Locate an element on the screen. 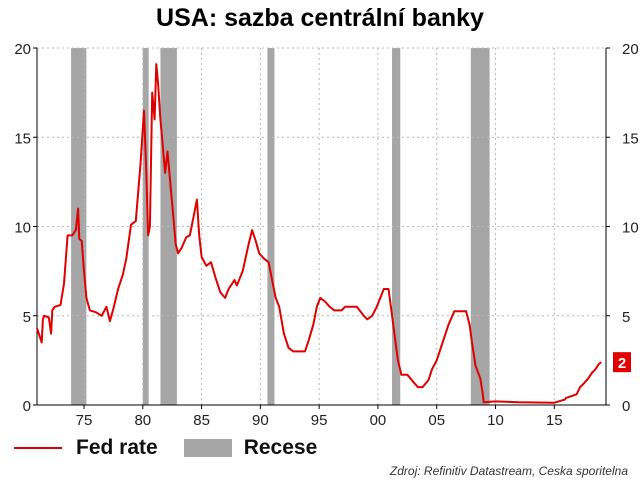 This screenshot has height=486, width=640. legend-bar-swatch is located at coordinates (207, 448).